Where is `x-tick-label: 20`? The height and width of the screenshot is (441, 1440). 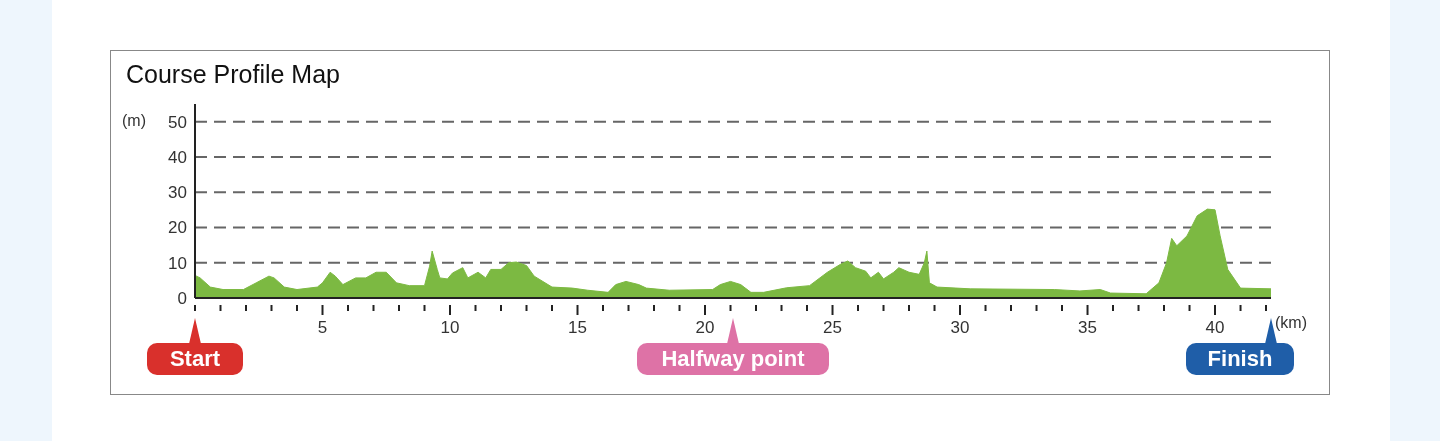 x-tick-label: 20 is located at coordinates (705, 327).